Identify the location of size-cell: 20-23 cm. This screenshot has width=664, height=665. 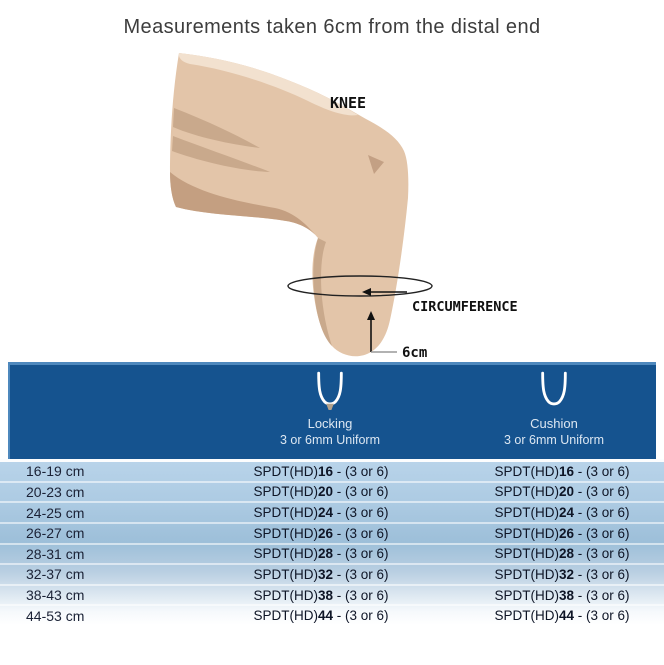
(55, 491).